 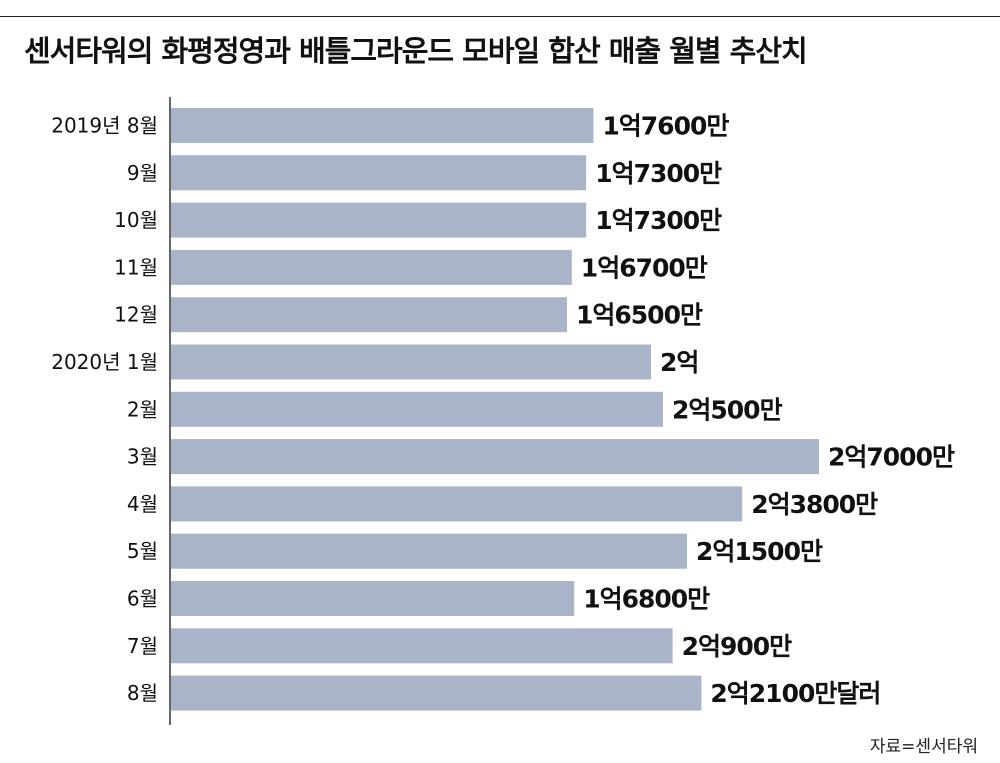 I want to click on category-tick-label: 4월, so click(x=142, y=504).